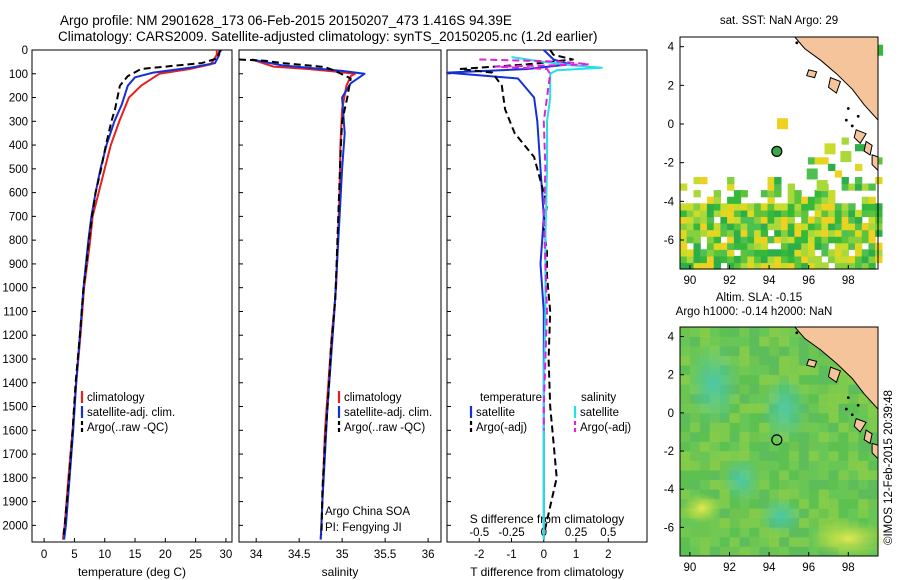  Describe the element at coordinates (116, 398) in the screenshot. I see `temperature-legend-entry: climatology` at that location.